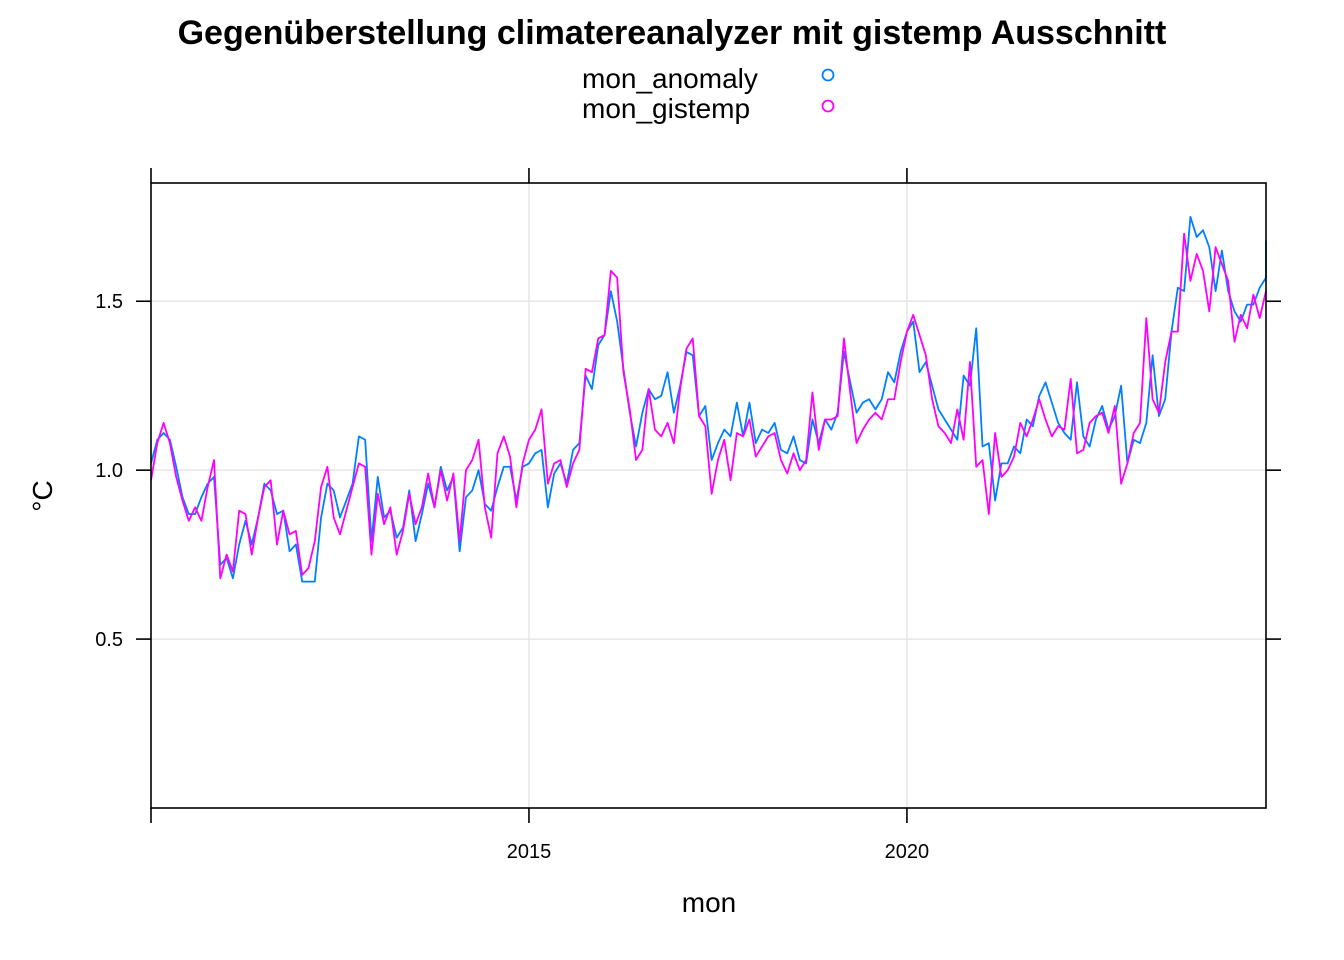 This screenshot has height=960, width=1344. What do you see at coordinates (42, 495) in the screenshot?
I see `y-axis-label: °C` at bounding box center [42, 495].